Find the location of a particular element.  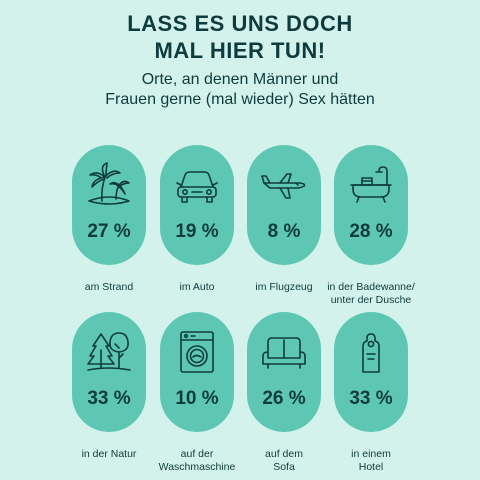

stat-label: in der Badewanne/unter der Dusche is located at coordinates (371, 294).